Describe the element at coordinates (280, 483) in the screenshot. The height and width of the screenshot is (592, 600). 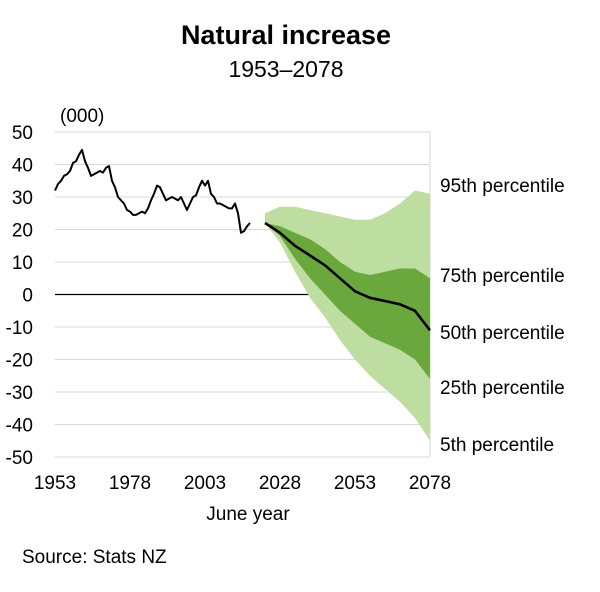
I see `x-tick-label: 2028` at that location.